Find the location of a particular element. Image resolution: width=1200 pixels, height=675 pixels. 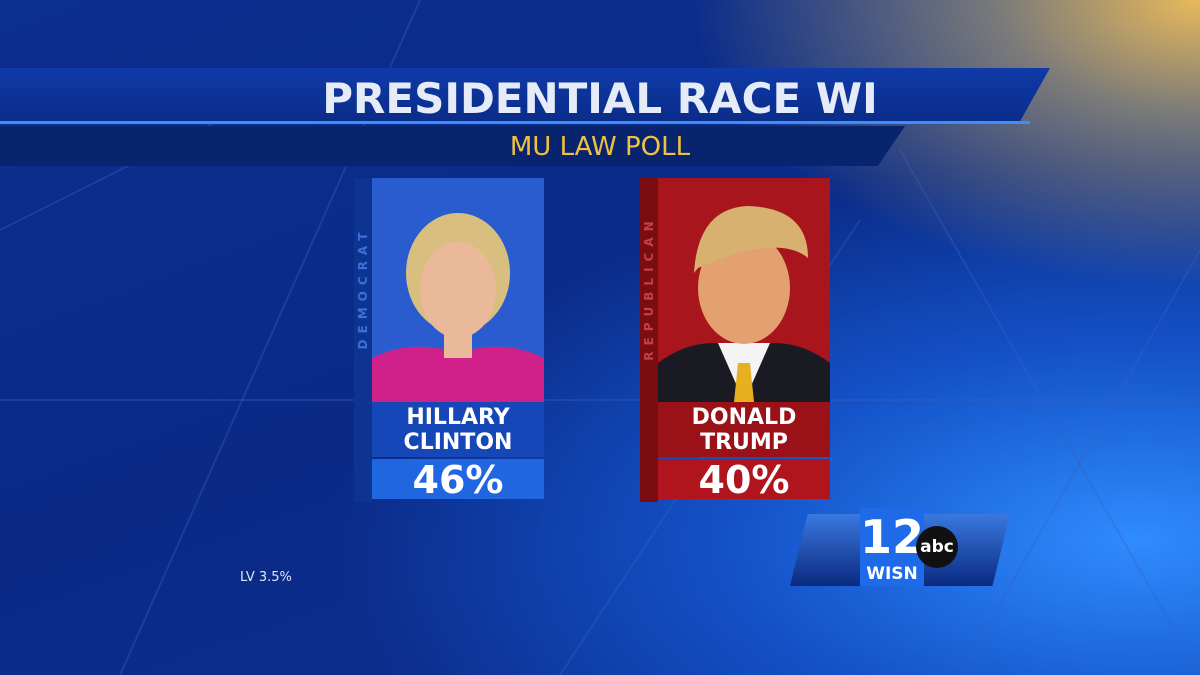

party-strip: DEMOCRAT is located at coordinates (363, 340).